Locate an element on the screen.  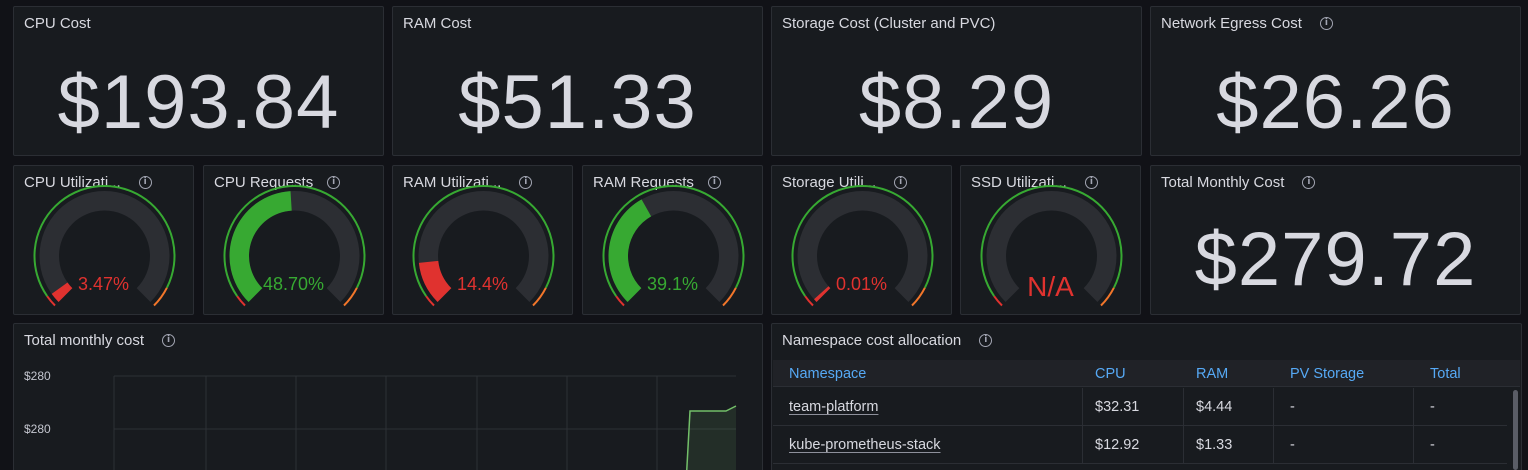
gauge-value: N/A is located at coordinates (1050, 286).